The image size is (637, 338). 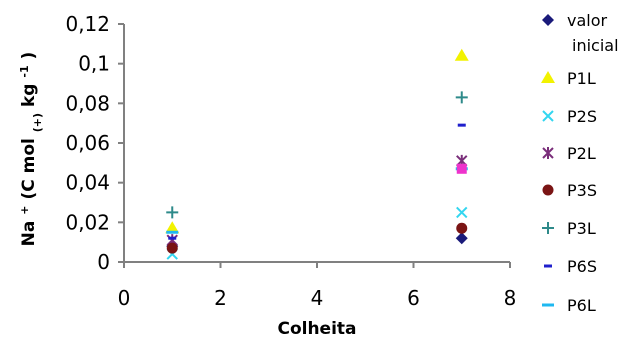 I want to click on y-tick-label: 0, so click(x=103, y=262).